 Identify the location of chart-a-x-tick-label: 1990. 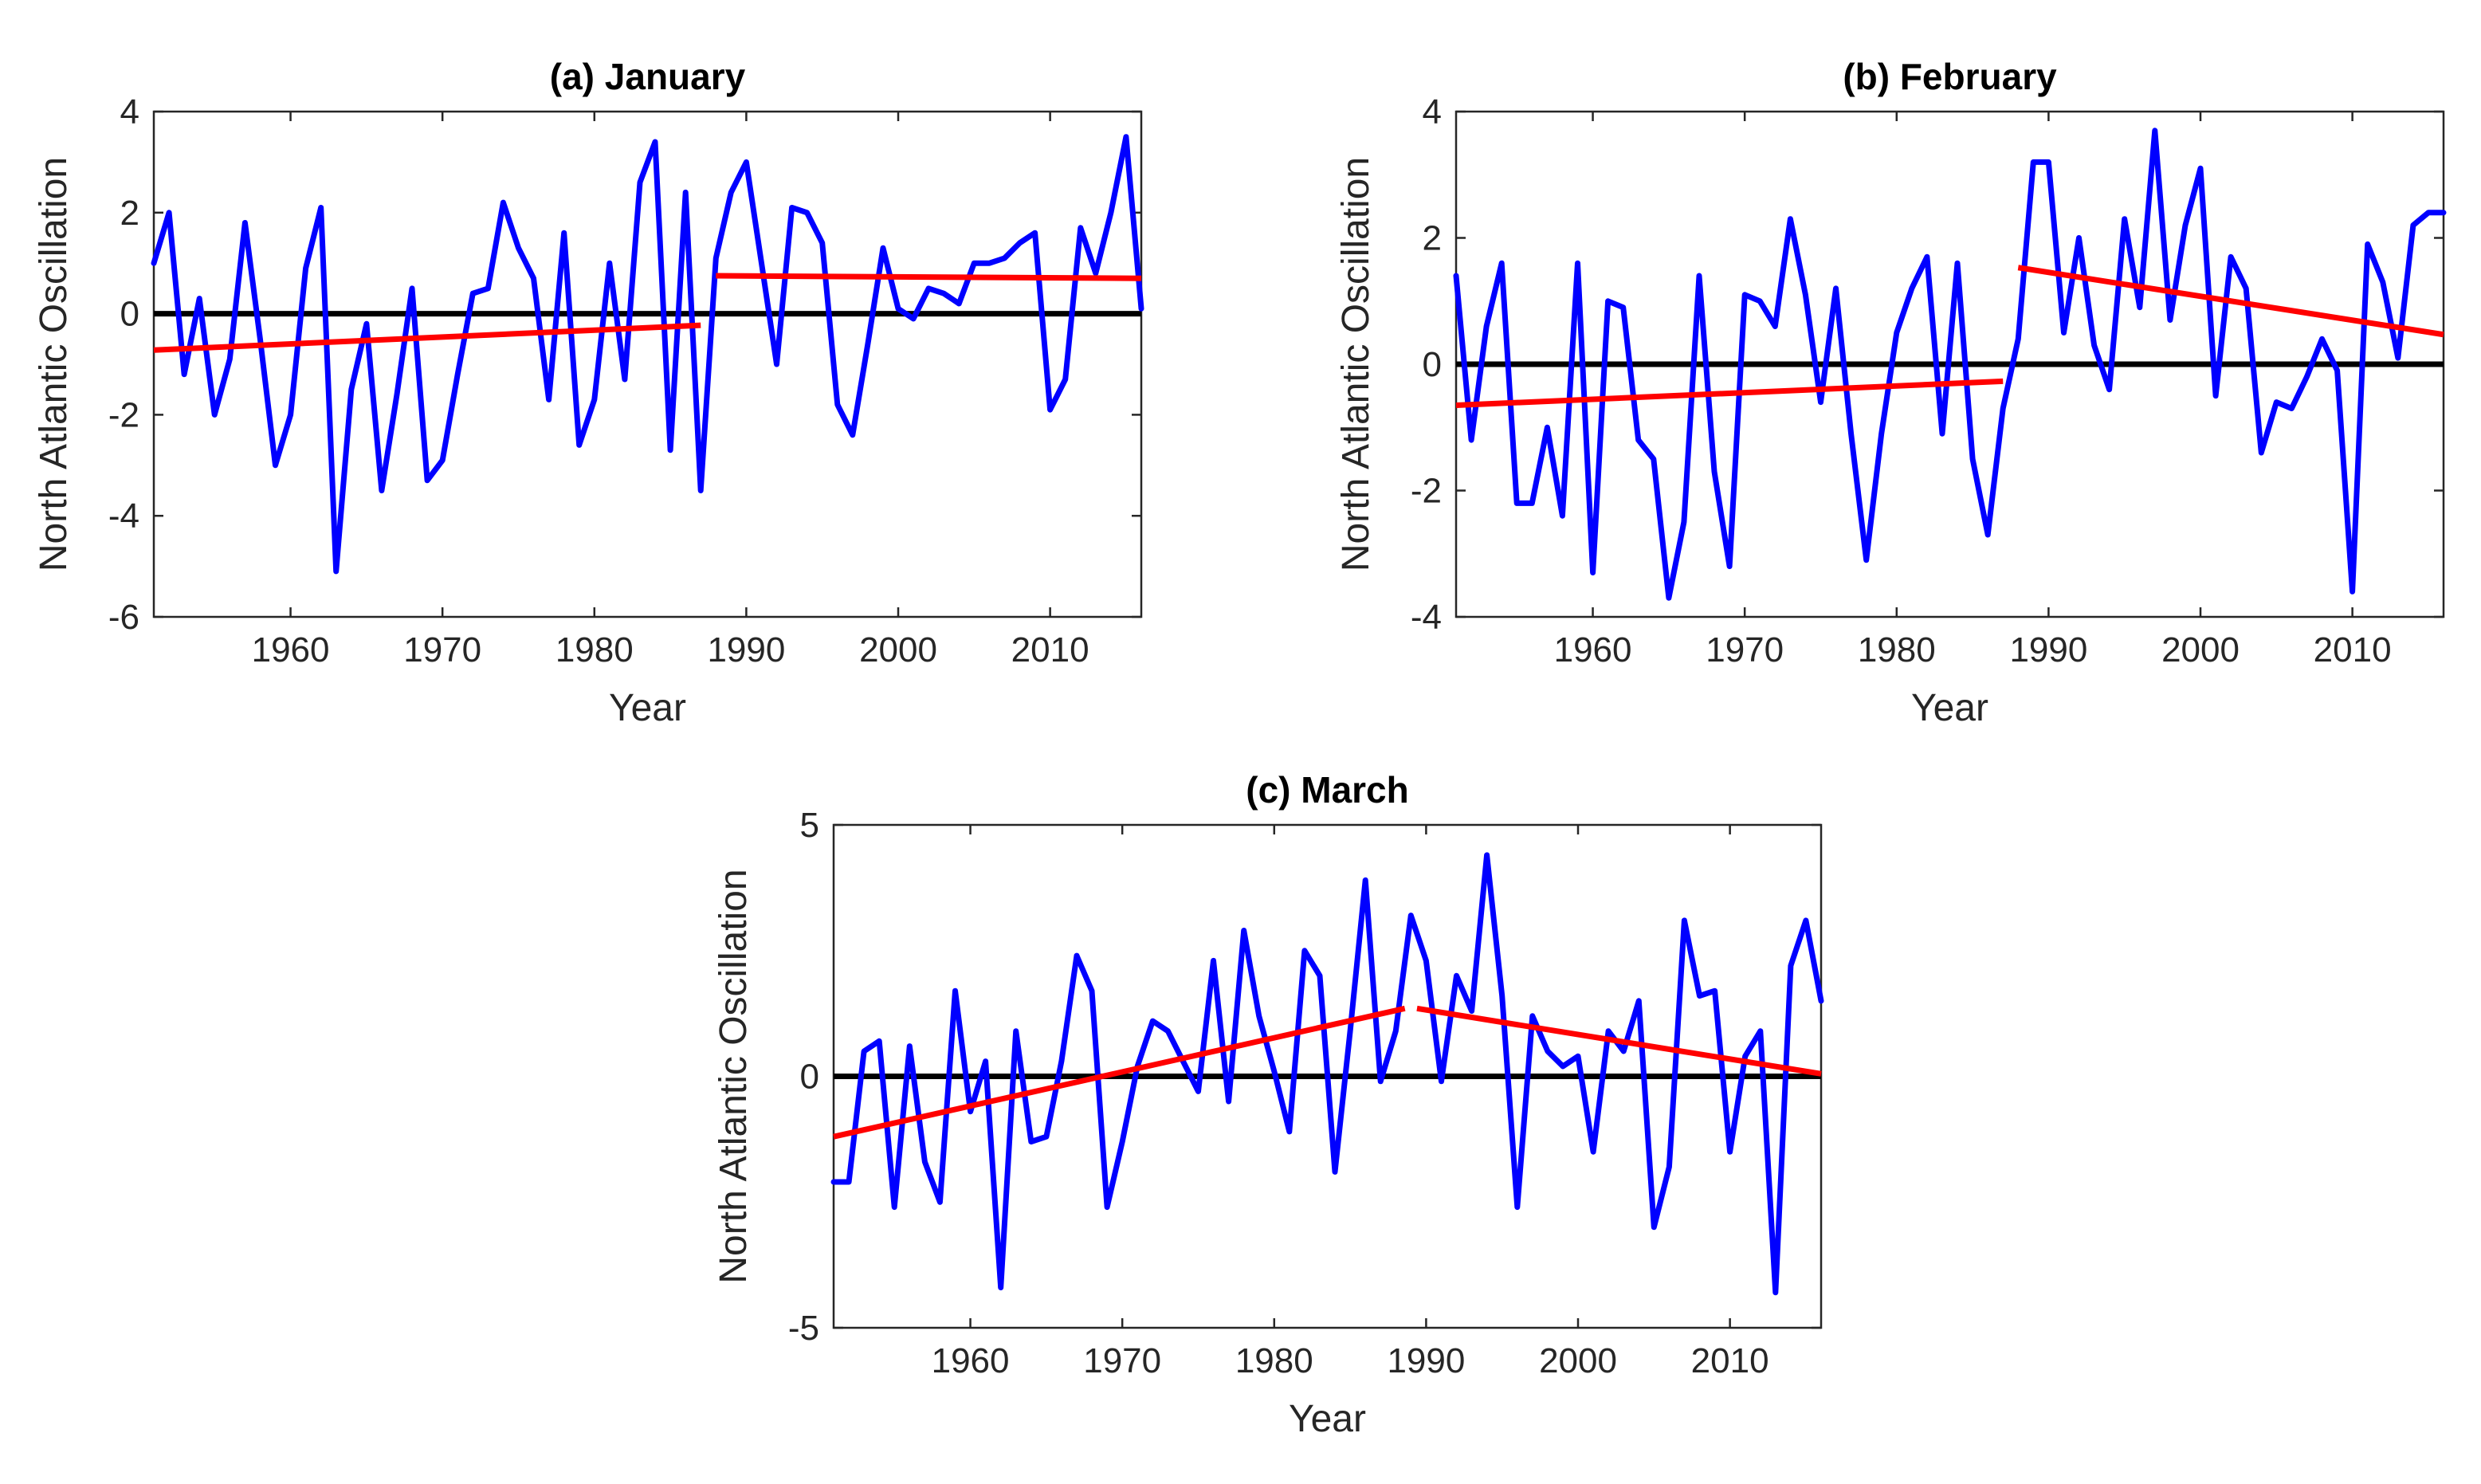
(746, 649).